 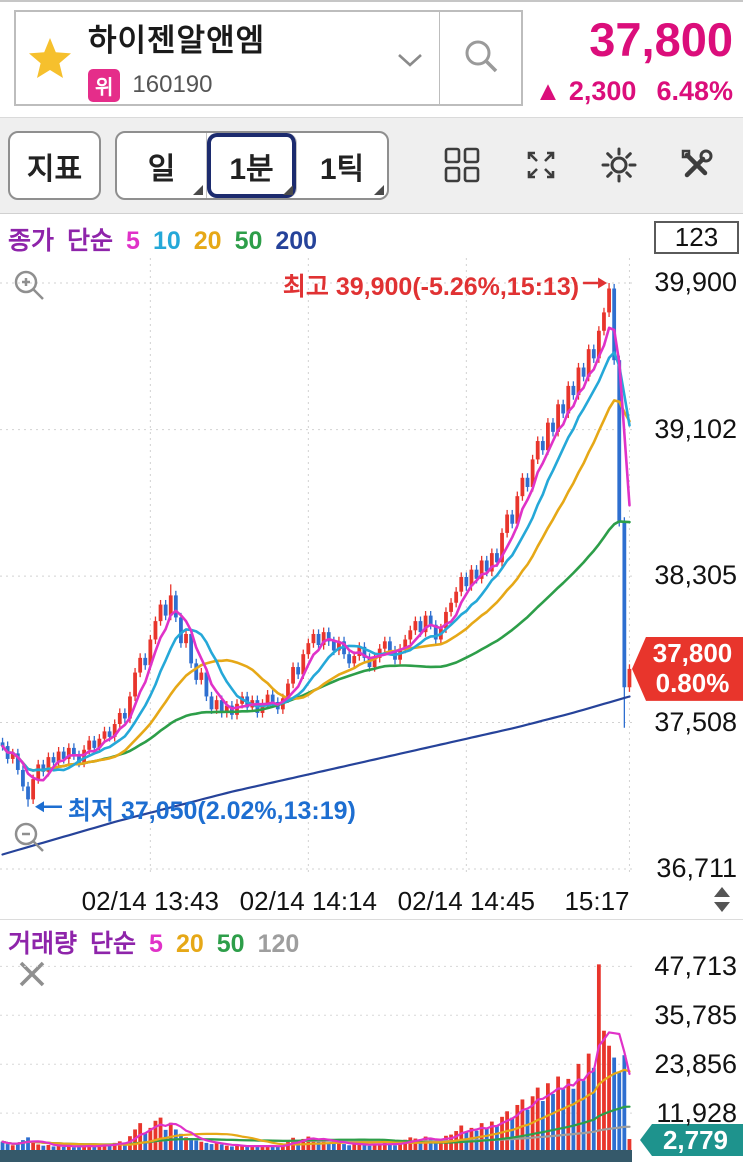 What do you see at coordinates (31, 841) in the screenshot?
I see `zoom-out-icon` at bounding box center [31, 841].